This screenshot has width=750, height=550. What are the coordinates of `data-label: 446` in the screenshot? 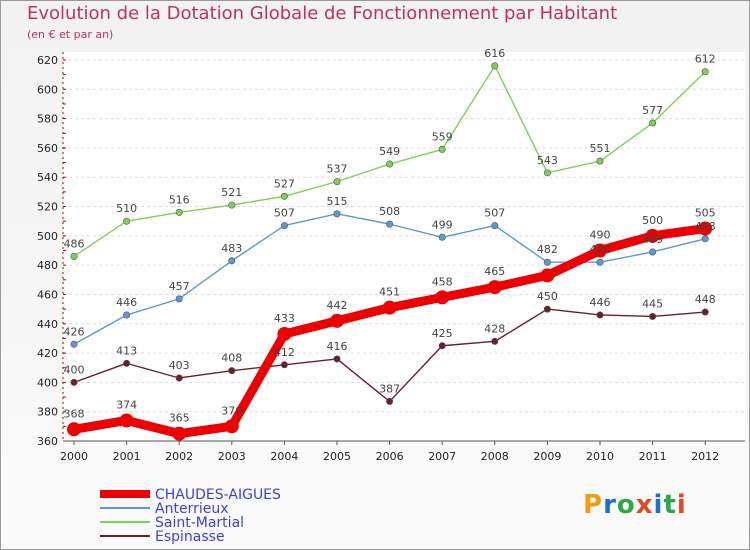 It's located at (126, 302).